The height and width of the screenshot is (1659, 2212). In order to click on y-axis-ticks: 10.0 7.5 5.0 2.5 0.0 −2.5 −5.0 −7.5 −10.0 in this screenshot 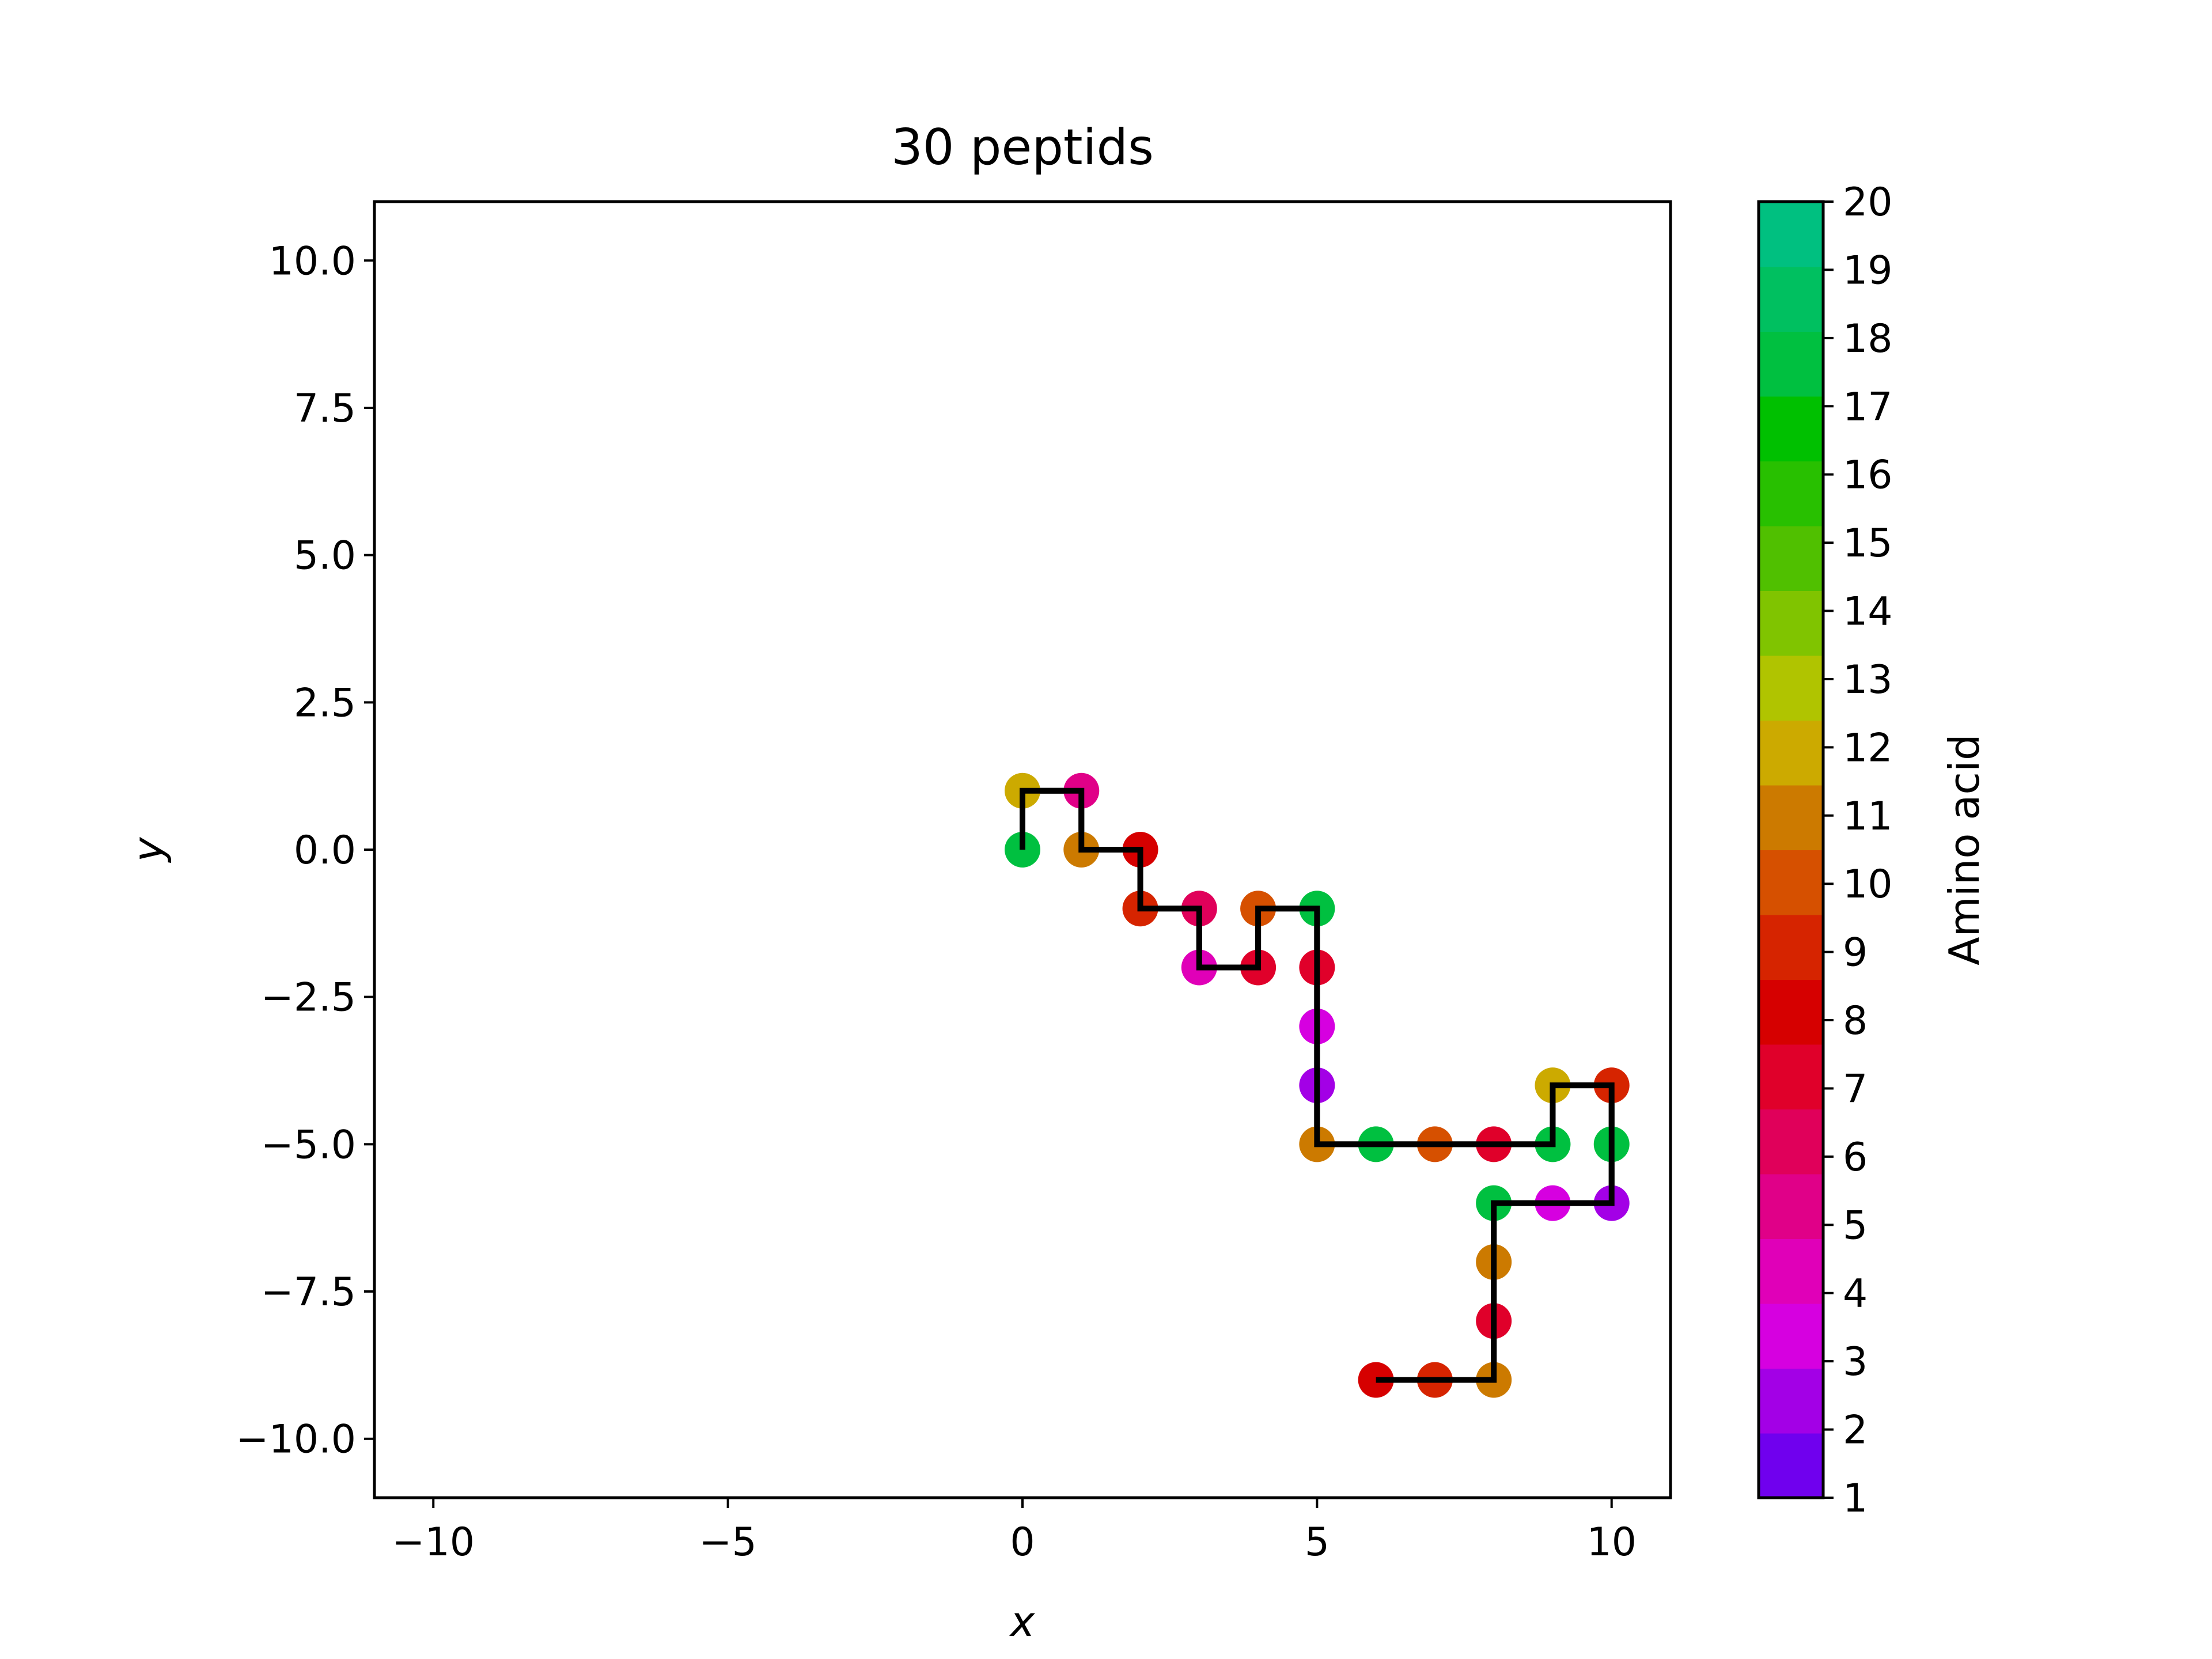, I will do `click(305, 850)`.